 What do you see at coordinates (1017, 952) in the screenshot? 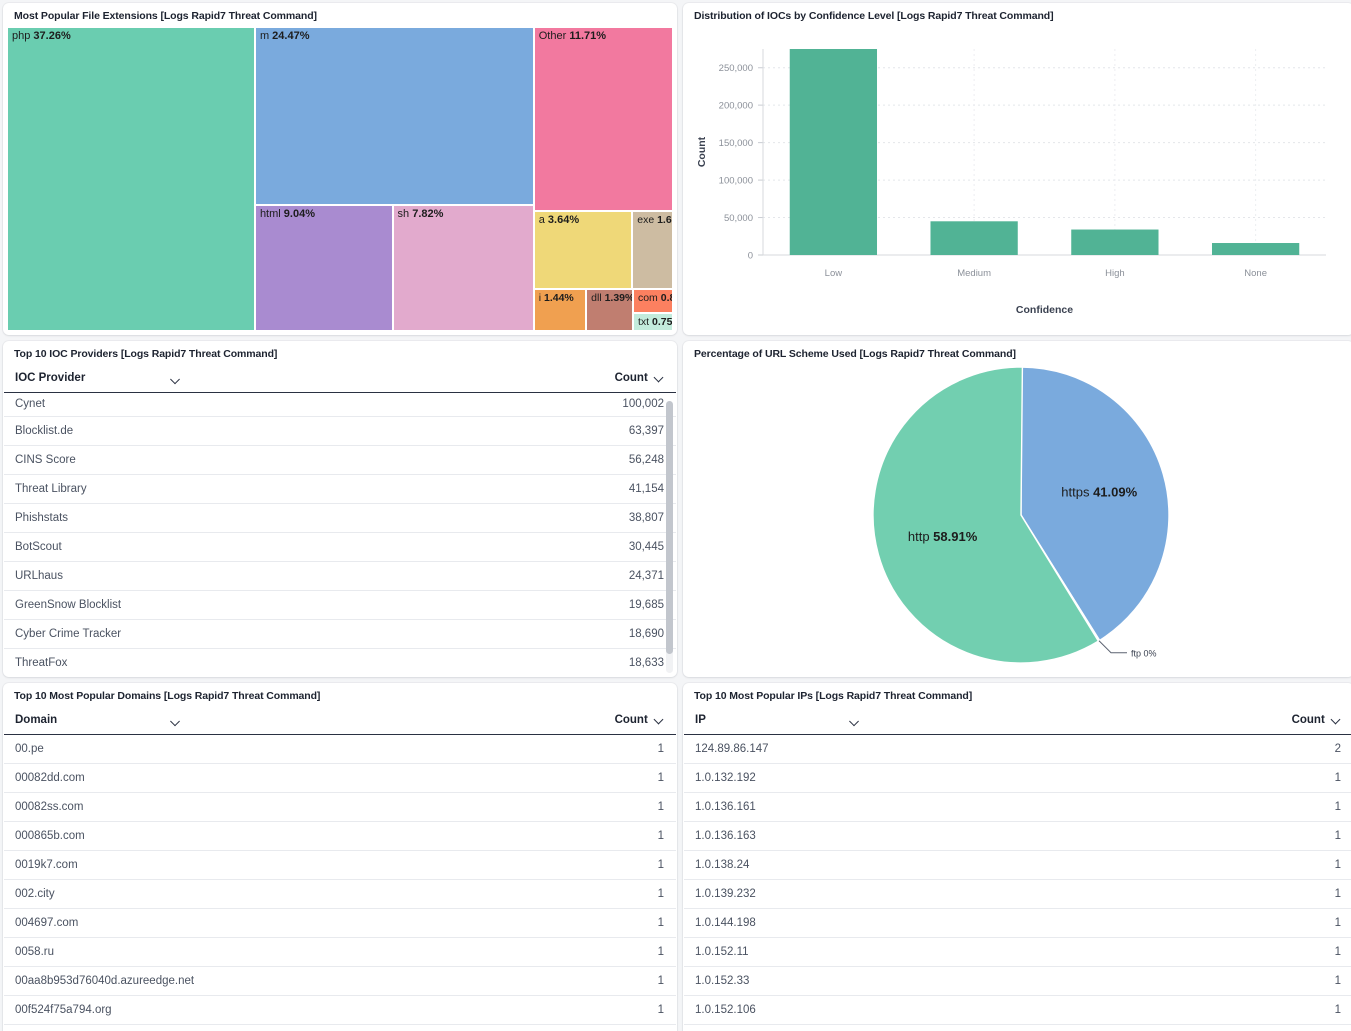
I see `table-row: 1.0.152.11 1` at bounding box center [1017, 952].